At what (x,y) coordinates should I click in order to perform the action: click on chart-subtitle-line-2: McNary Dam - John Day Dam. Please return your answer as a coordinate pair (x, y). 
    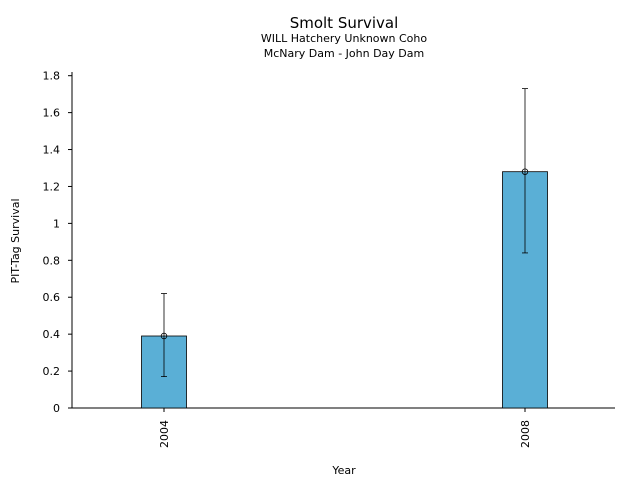
    Looking at the image, I should click on (344, 53).